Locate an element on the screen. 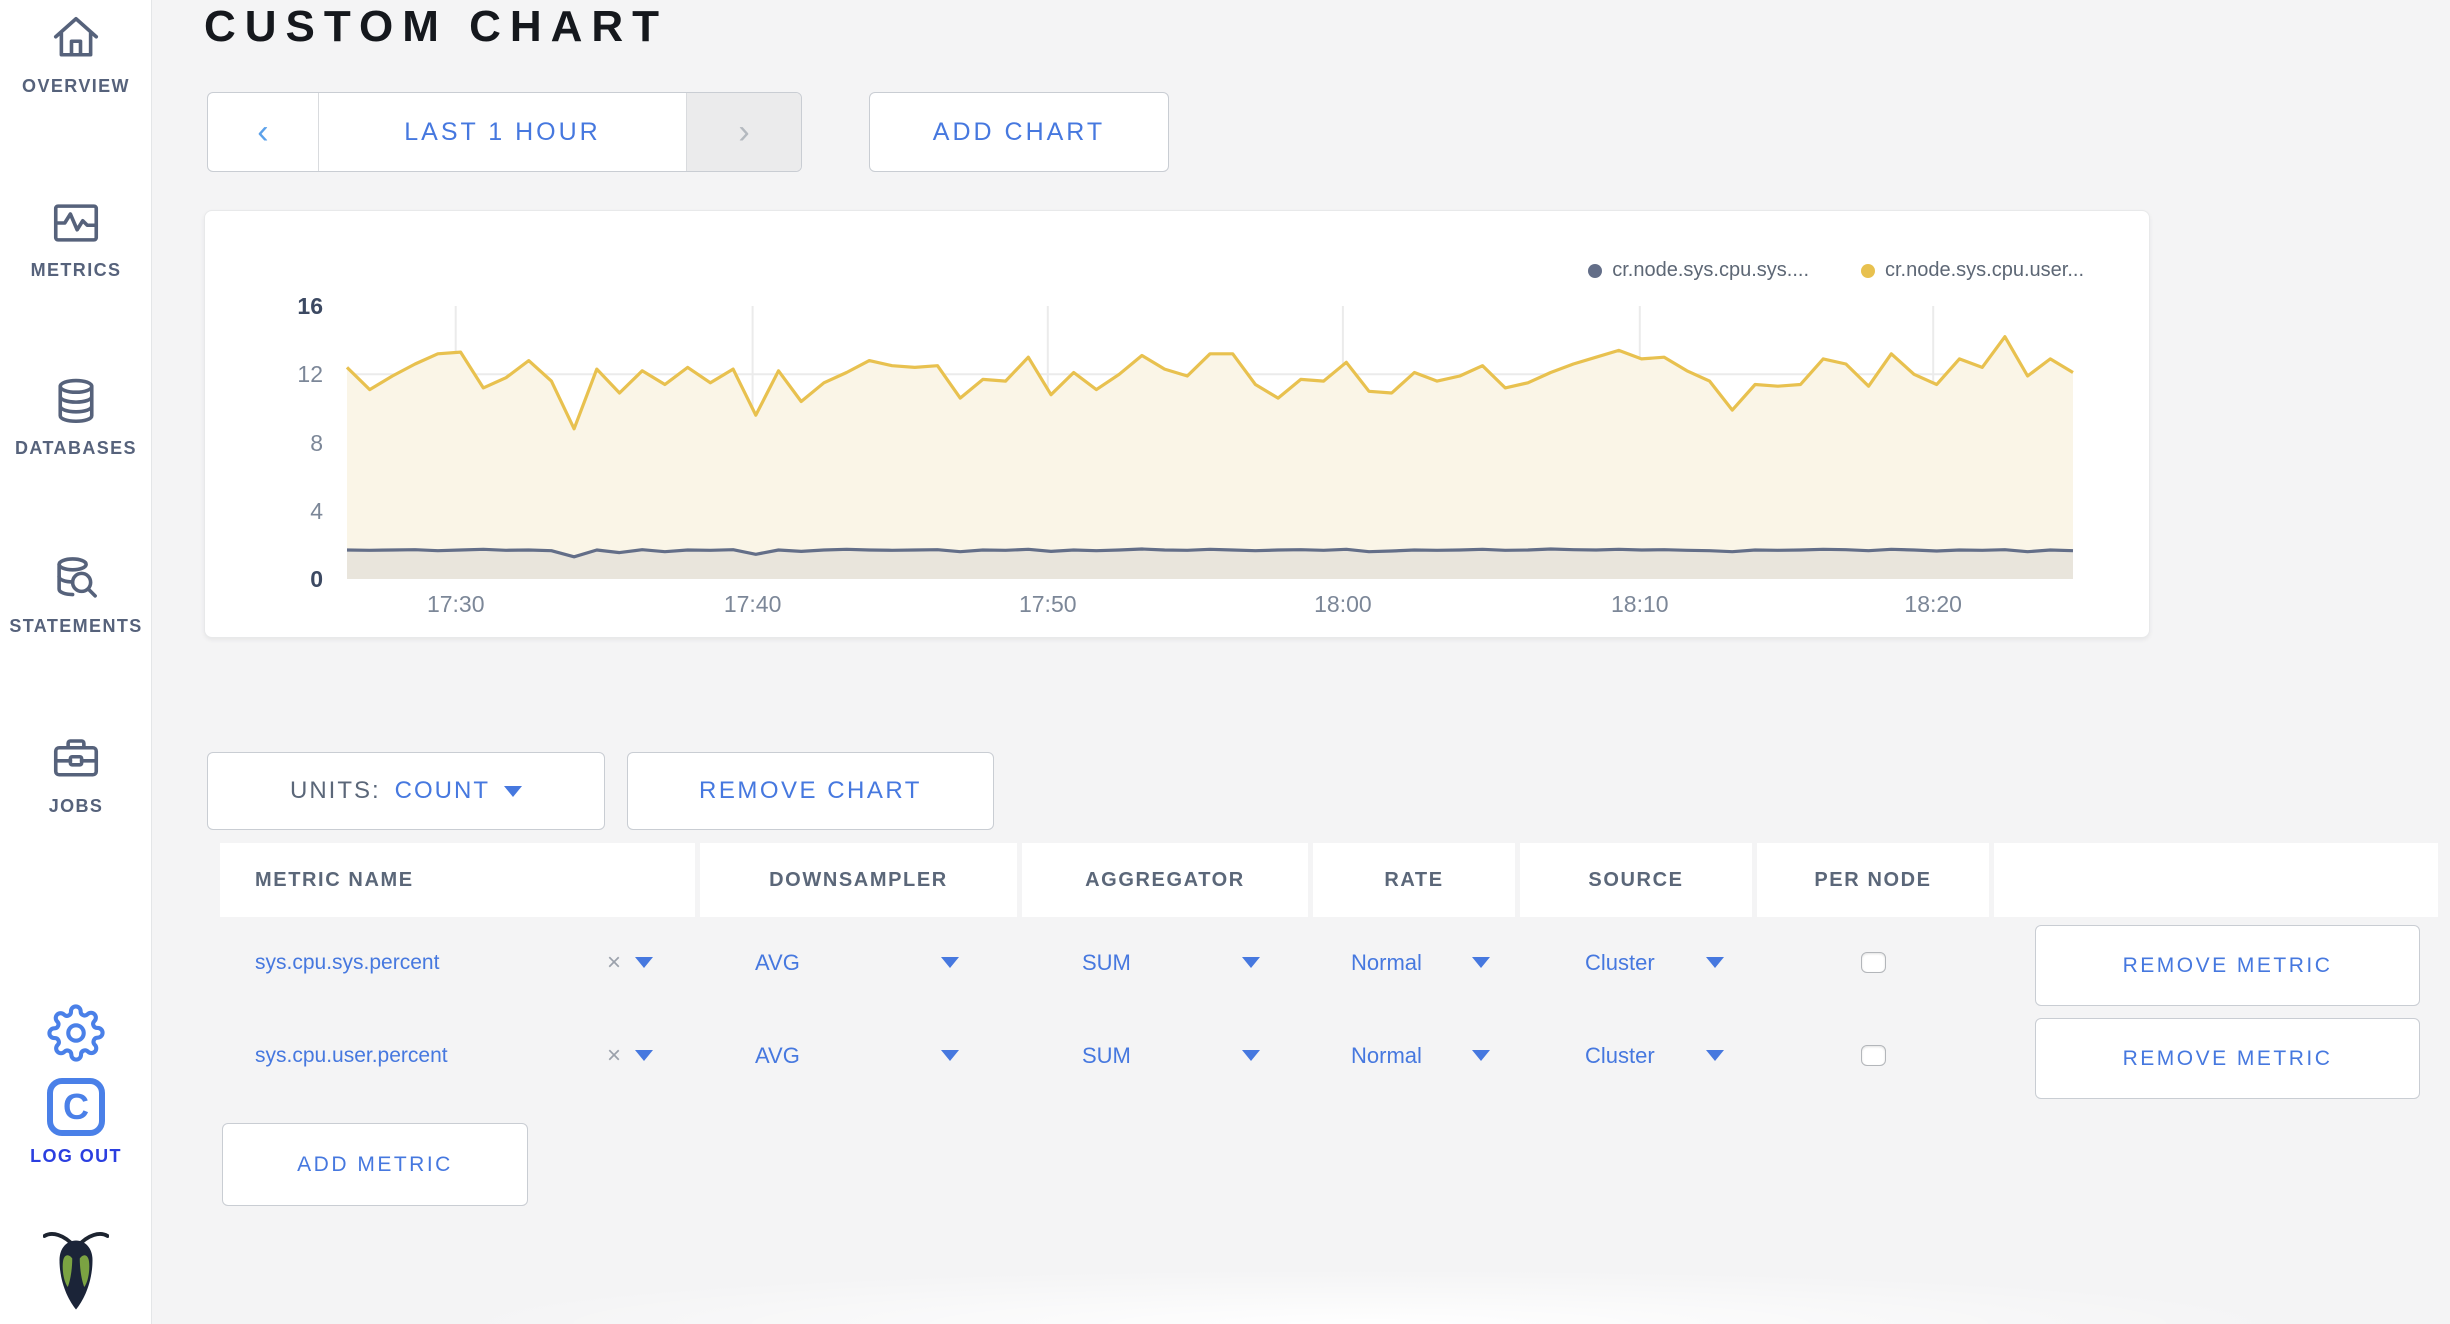 The height and width of the screenshot is (1324, 2450). cockroach-bug-icon is located at coordinates (76, 1271).